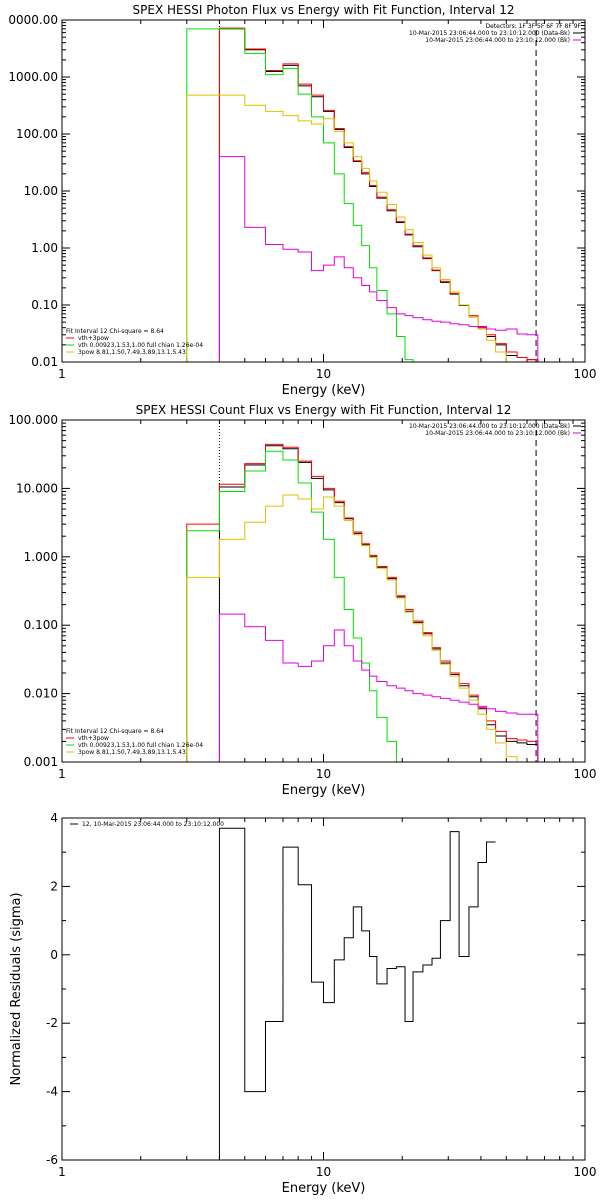 The width and height of the screenshot is (600, 1200). Describe the element at coordinates (37, 488) in the screenshot. I see `y-tick-label: 10.000` at that location.